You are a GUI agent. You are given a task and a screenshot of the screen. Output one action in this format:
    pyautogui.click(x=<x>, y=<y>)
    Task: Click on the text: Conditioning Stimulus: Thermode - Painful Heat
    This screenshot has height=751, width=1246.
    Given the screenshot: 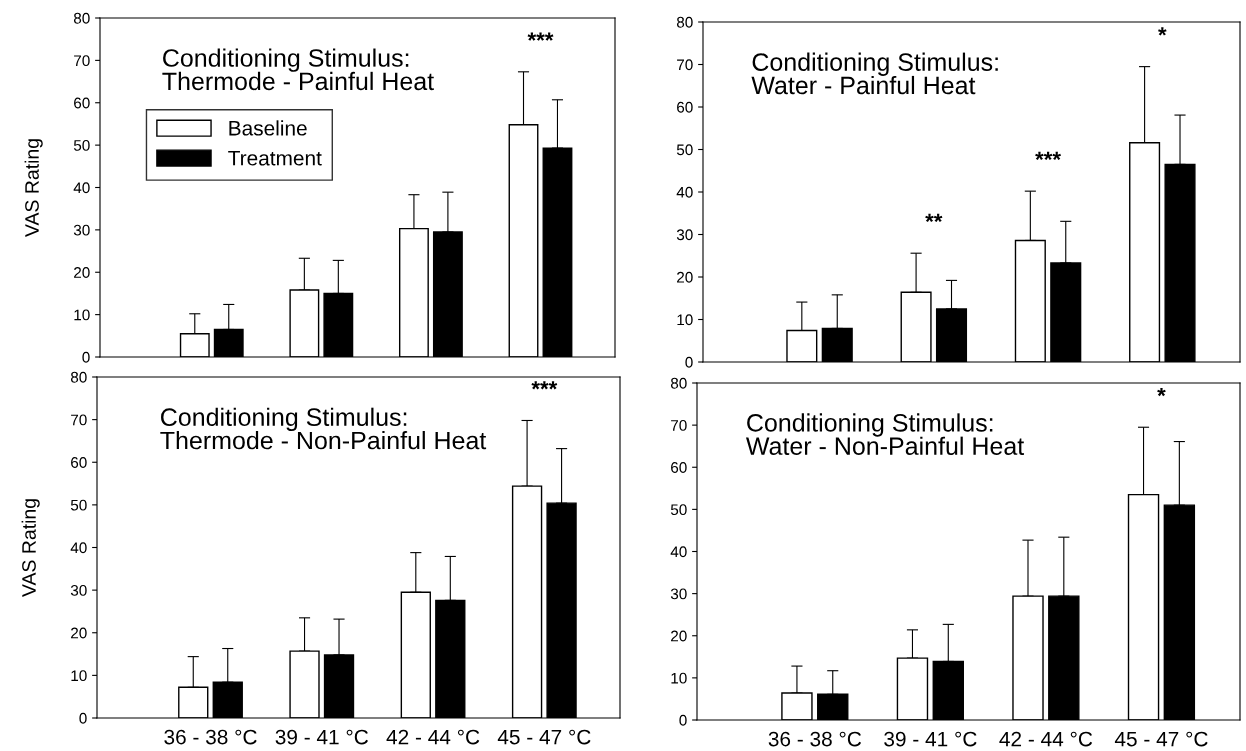 What is the action you would take?
    pyautogui.click(x=298, y=69)
    